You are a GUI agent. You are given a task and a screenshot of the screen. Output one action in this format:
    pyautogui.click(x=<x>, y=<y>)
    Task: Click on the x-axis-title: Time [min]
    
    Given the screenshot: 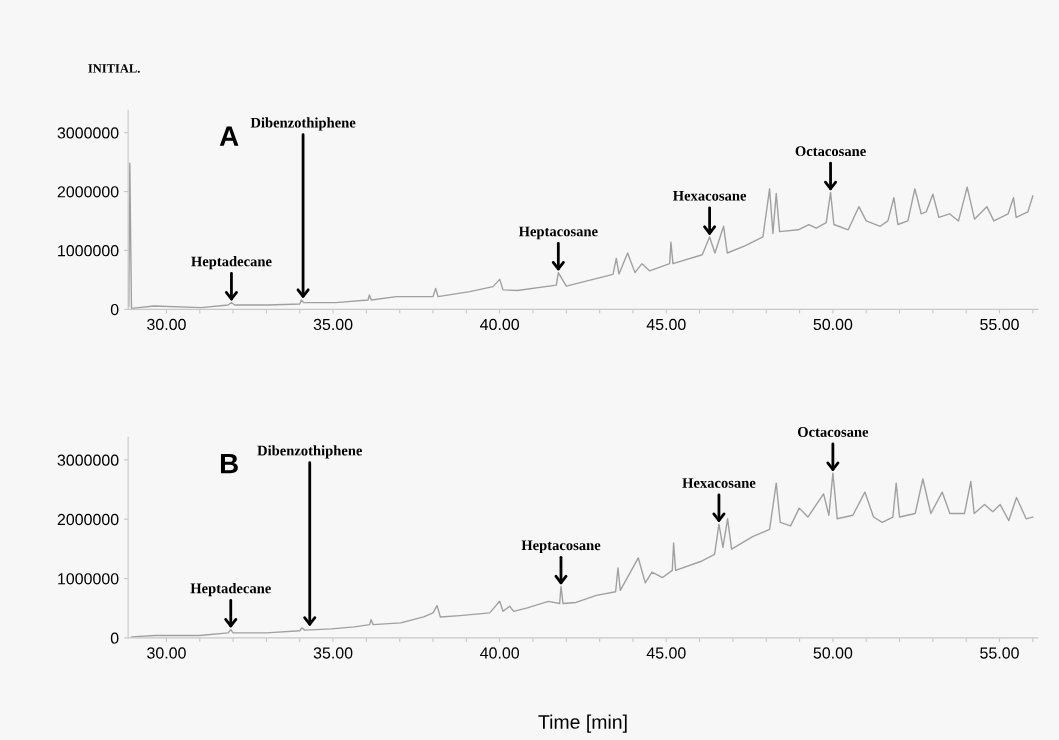 What is the action you would take?
    pyautogui.click(x=582, y=723)
    